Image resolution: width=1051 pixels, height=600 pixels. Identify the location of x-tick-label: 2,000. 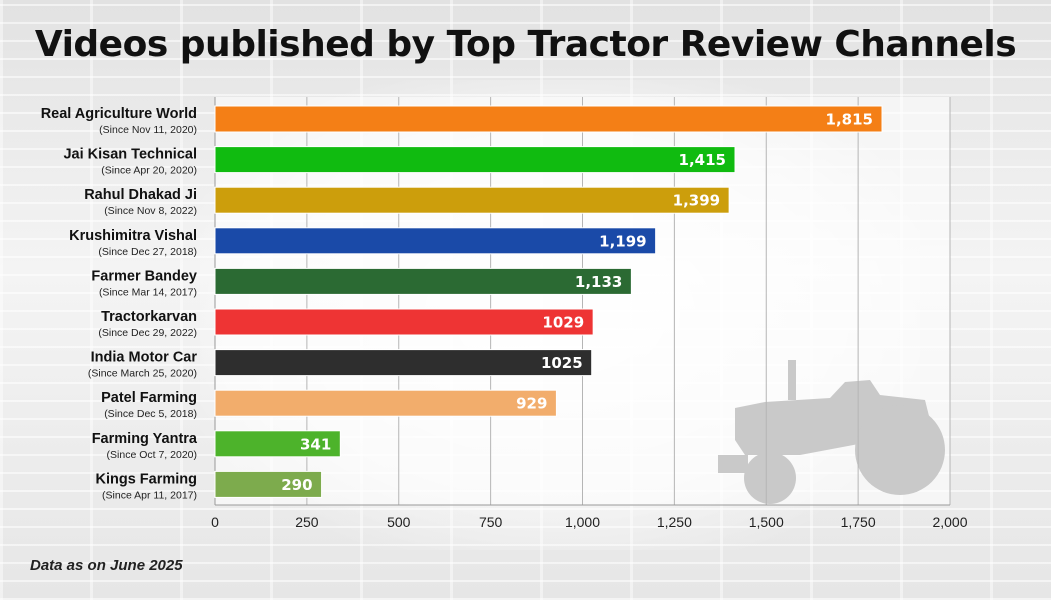
(949, 522).